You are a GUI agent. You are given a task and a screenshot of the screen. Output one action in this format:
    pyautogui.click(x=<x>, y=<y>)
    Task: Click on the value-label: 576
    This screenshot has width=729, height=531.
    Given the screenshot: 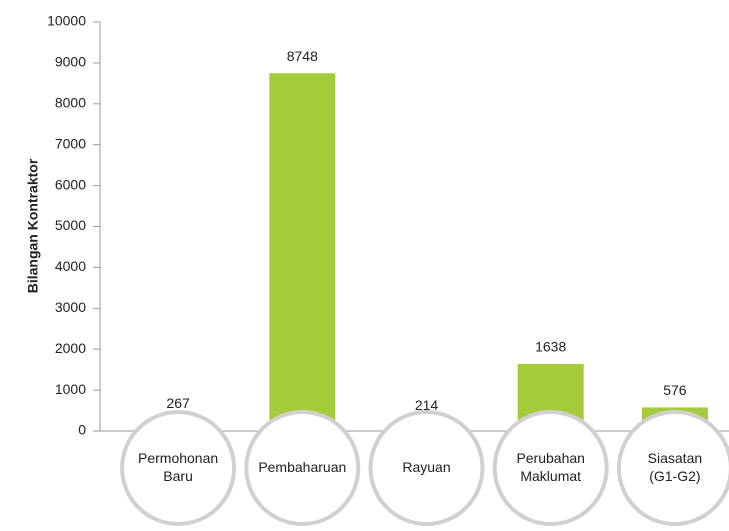 What is the action you would take?
    pyautogui.click(x=675, y=390)
    